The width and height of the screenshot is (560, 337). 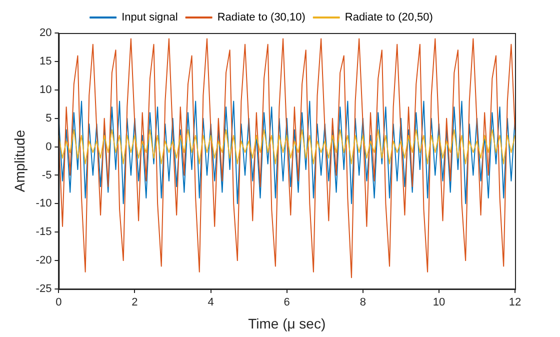 I want to click on x-tick-label: 6, so click(x=287, y=302).